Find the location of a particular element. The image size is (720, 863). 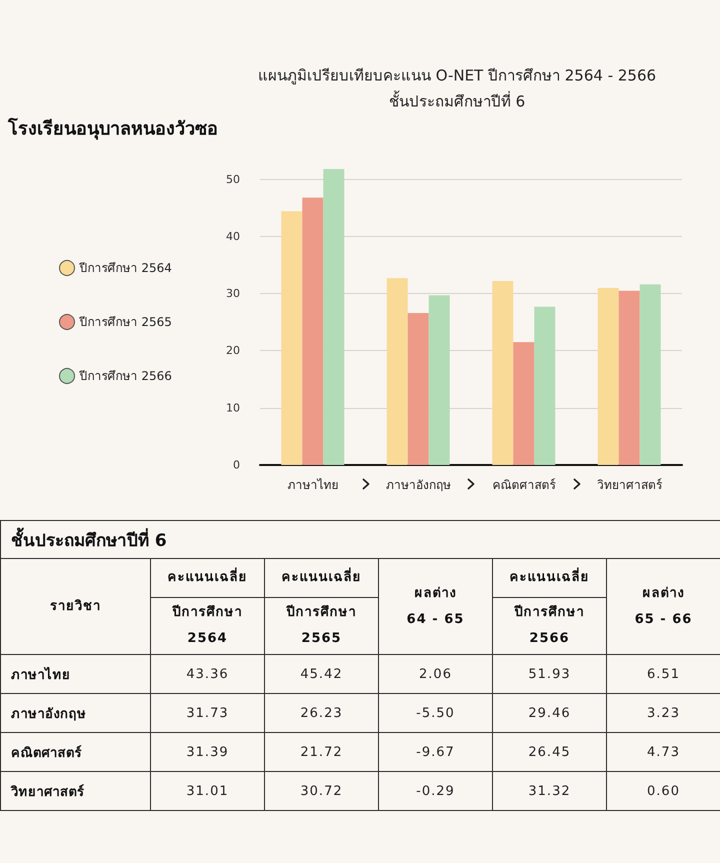

x-tick-label: ภาษาไทย is located at coordinates (312, 485).